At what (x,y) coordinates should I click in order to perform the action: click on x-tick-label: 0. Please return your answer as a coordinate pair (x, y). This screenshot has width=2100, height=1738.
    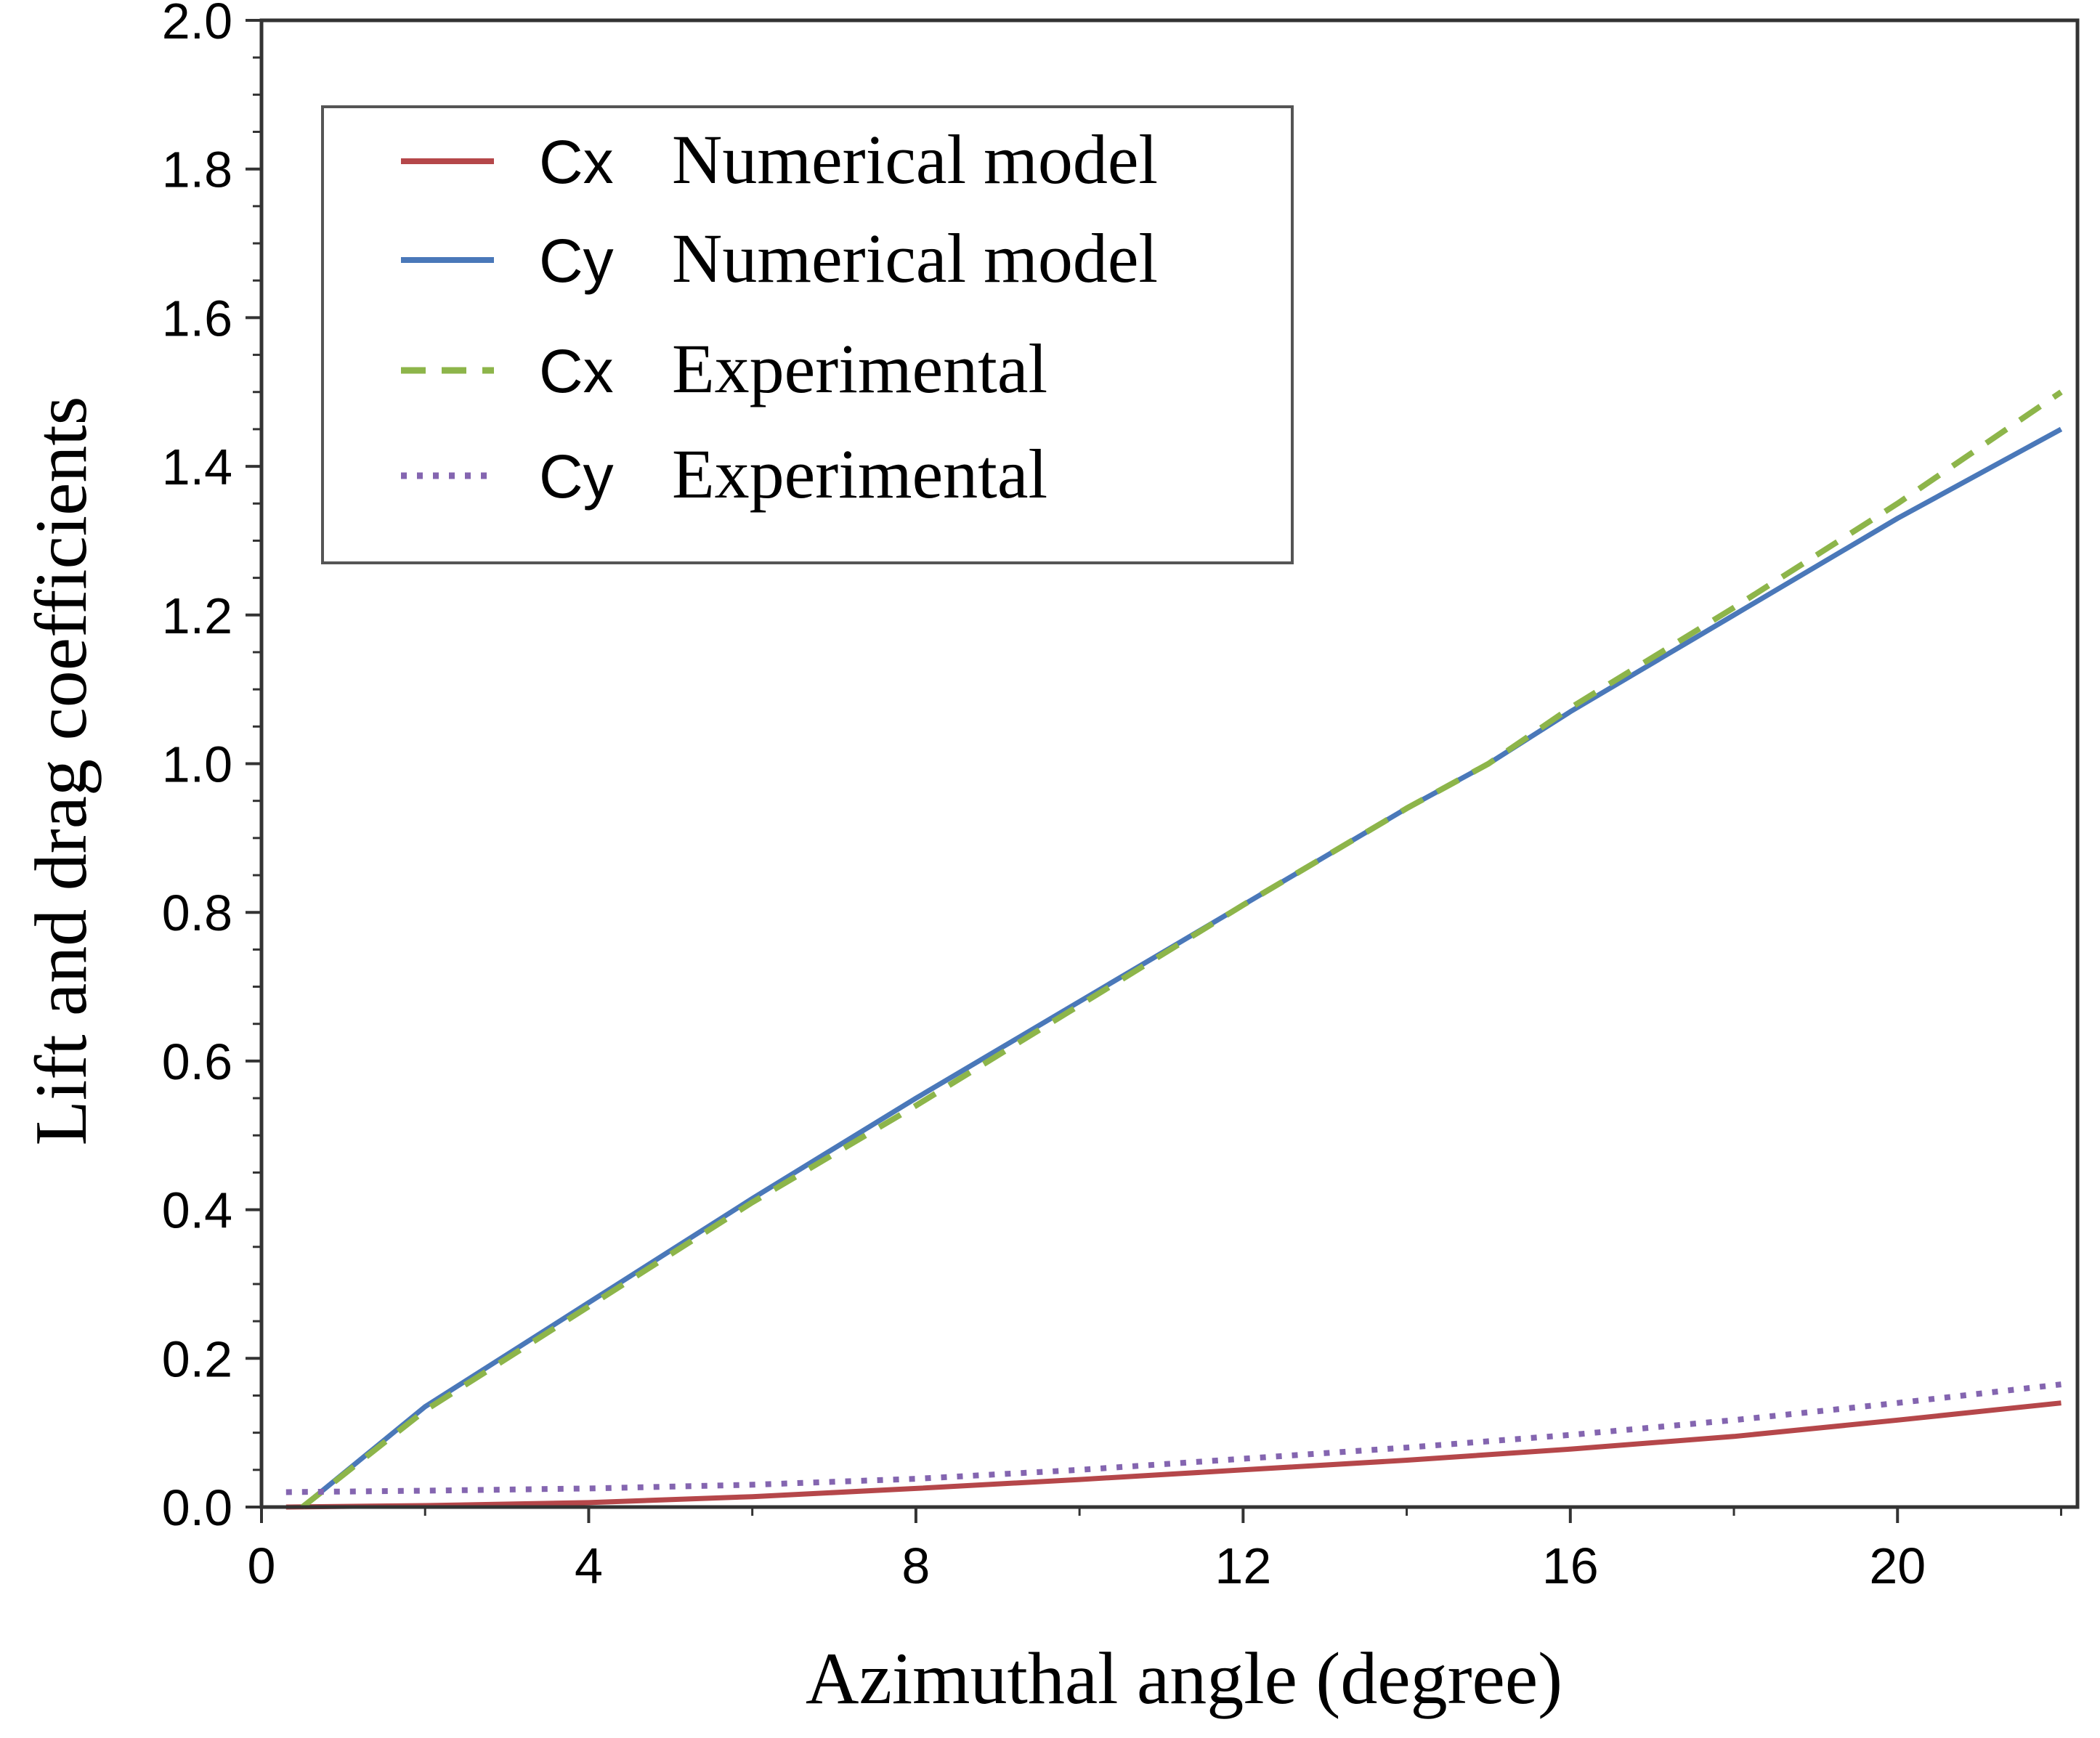
    Looking at the image, I should click on (262, 1566).